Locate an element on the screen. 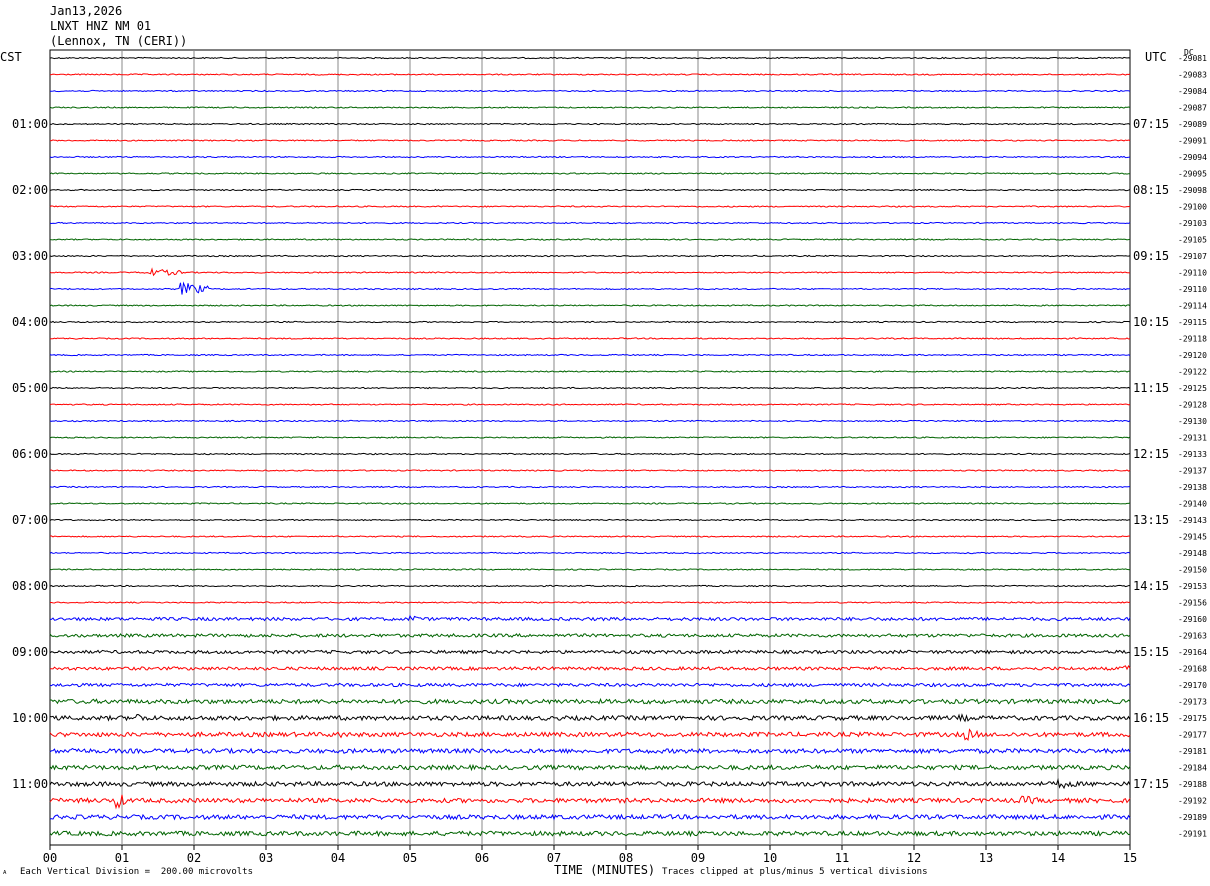 Image resolution: width=1210 pixels, height=886 pixels. left-hour-label: 10:00 is located at coordinates (30, 718).